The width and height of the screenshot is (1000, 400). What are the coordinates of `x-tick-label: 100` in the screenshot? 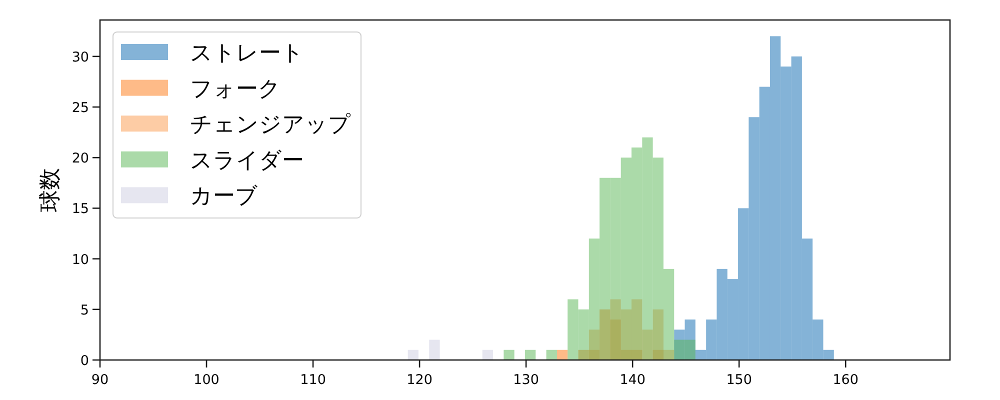 It's located at (207, 380).